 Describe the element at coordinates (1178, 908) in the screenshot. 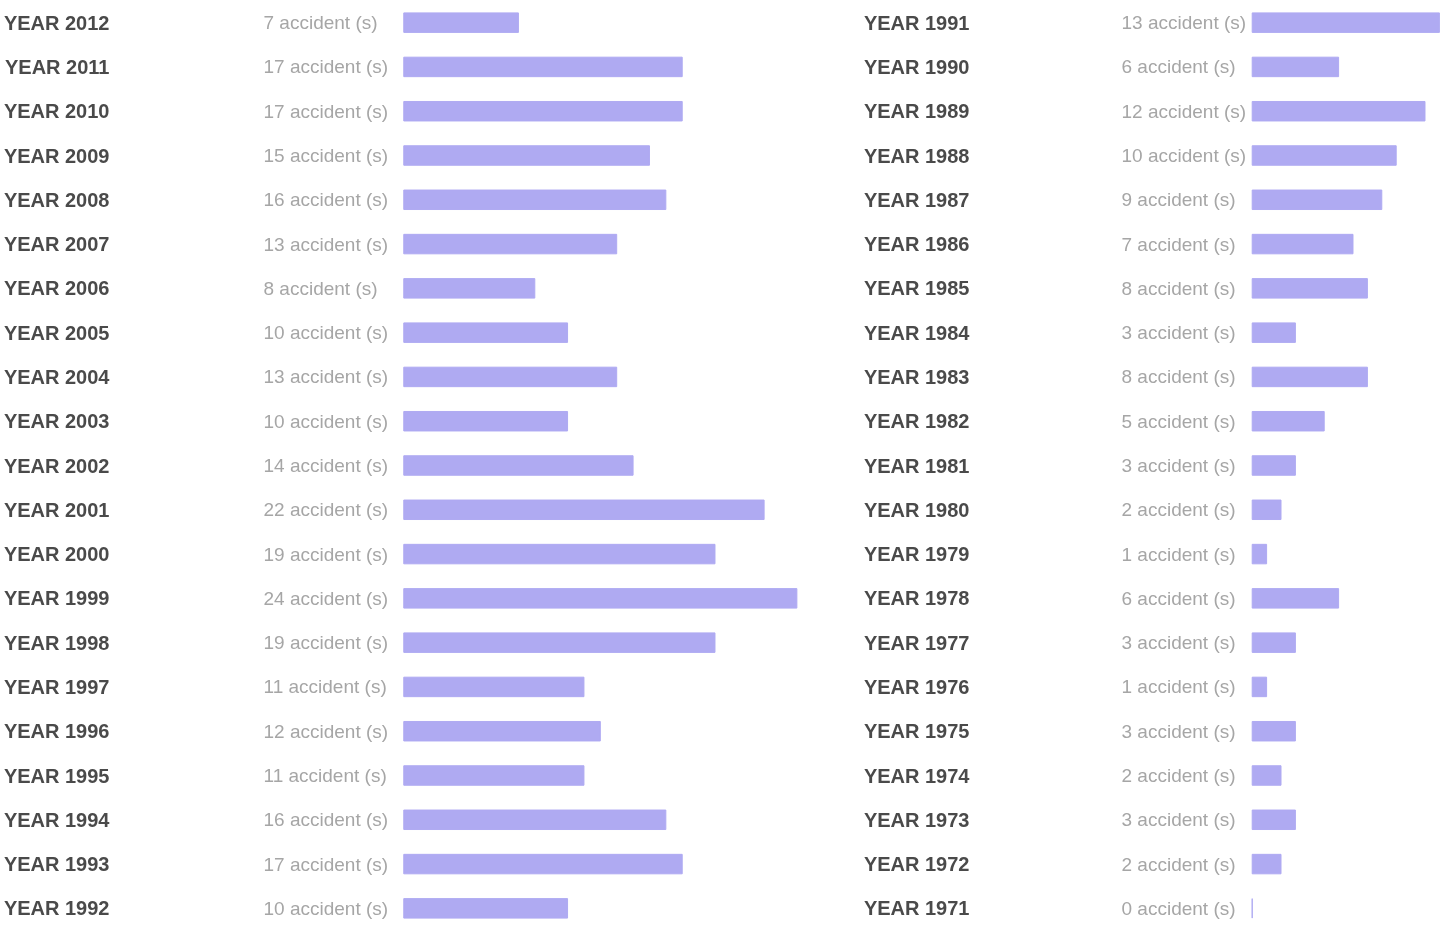

I see `data-label: 0 accident (s)` at that location.